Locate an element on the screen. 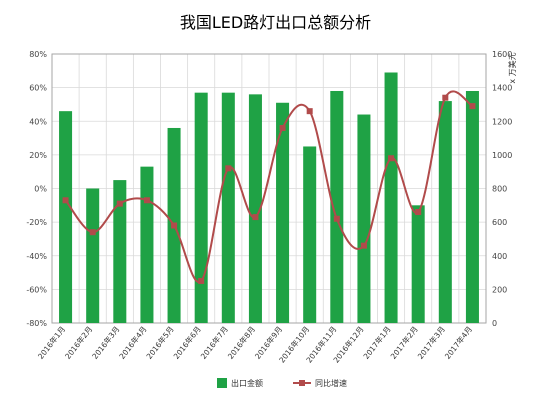 This screenshot has width=551, height=409. legend-marker-growth-rate is located at coordinates (302, 383).